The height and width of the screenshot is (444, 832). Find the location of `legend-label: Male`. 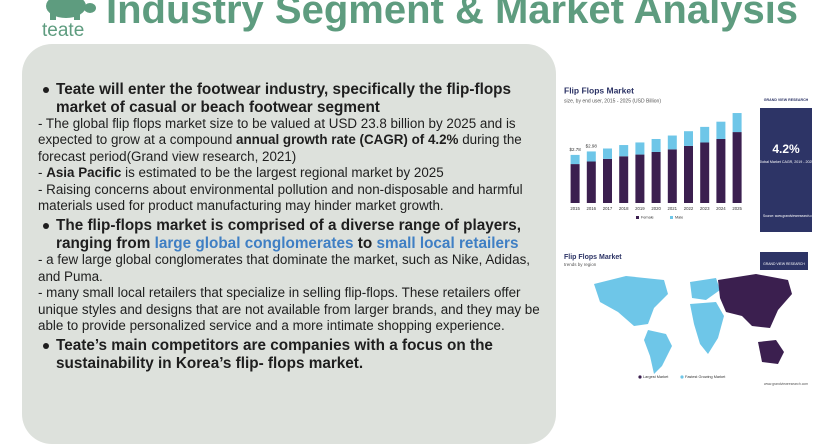

legend-label: Male is located at coordinates (679, 218).